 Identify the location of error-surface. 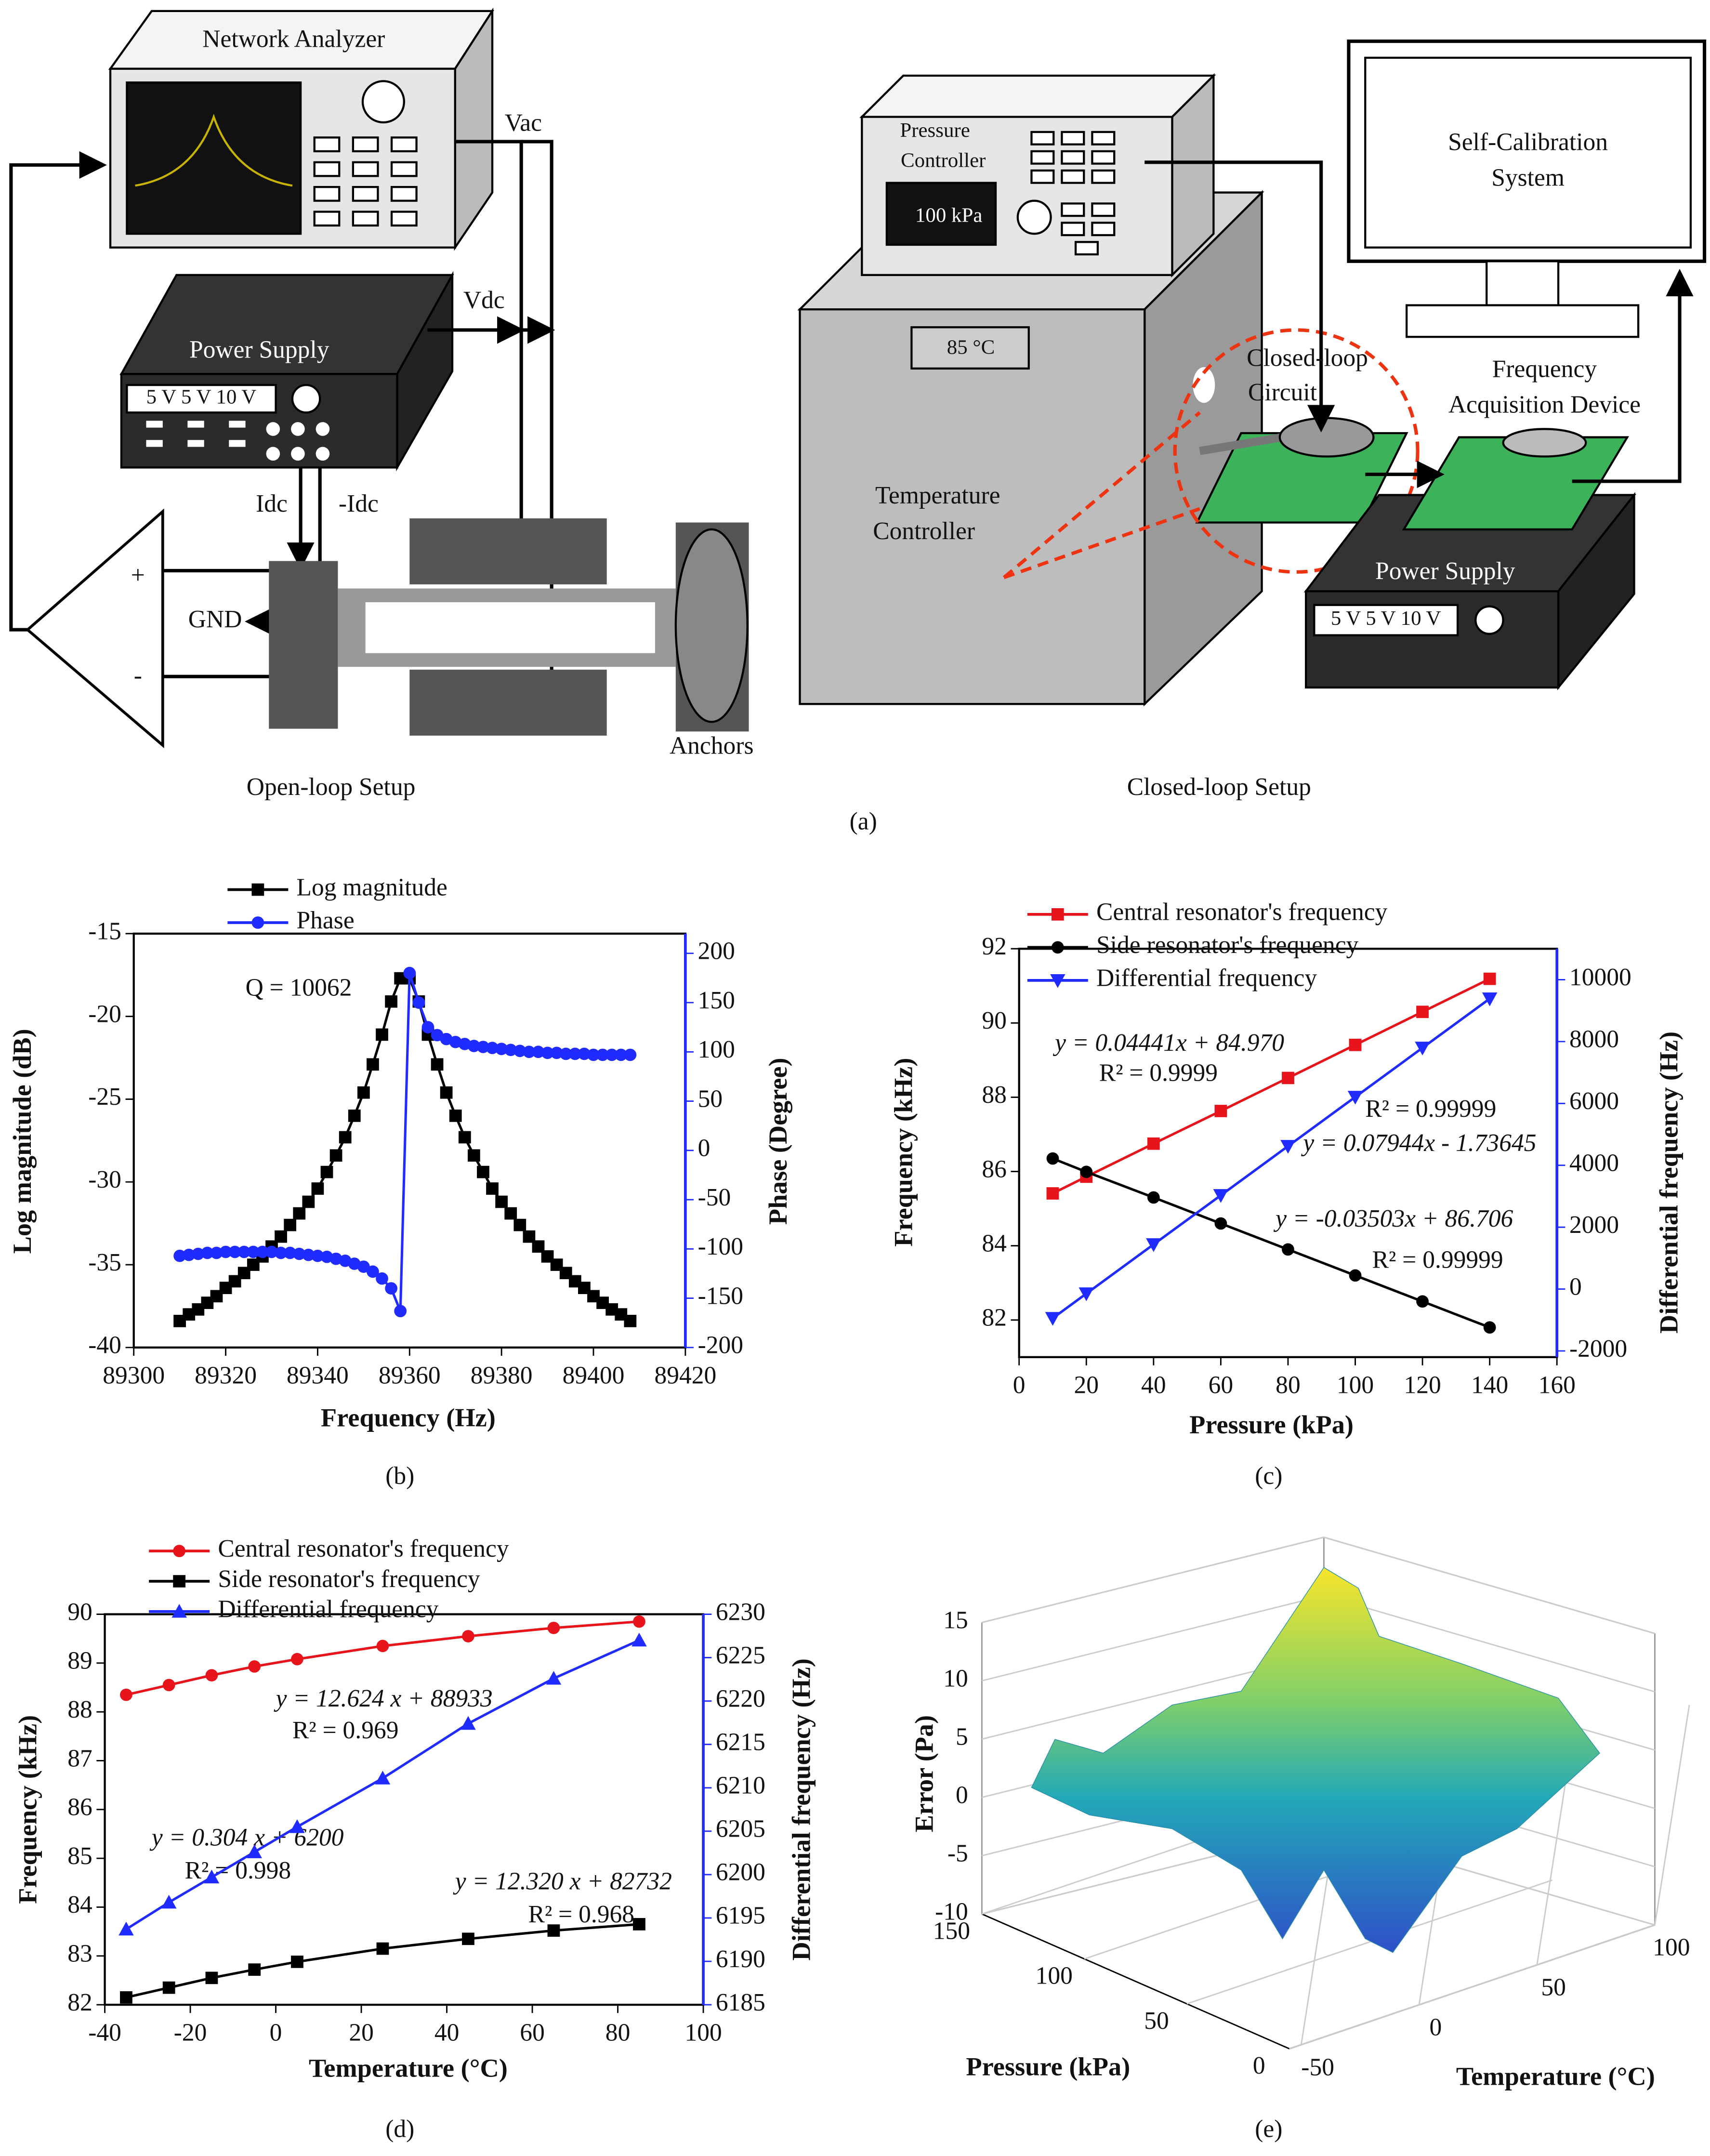
(1315, 1760).